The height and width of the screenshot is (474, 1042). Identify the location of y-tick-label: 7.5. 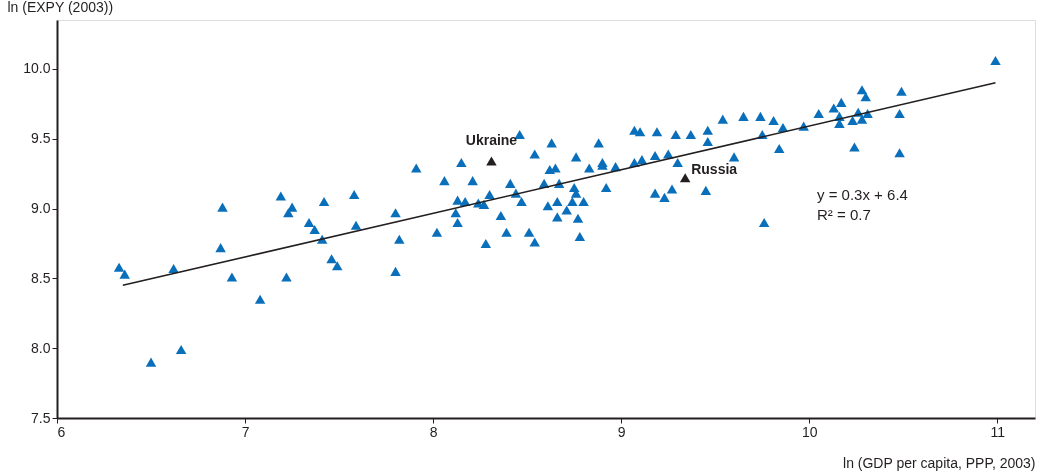
(41, 417).